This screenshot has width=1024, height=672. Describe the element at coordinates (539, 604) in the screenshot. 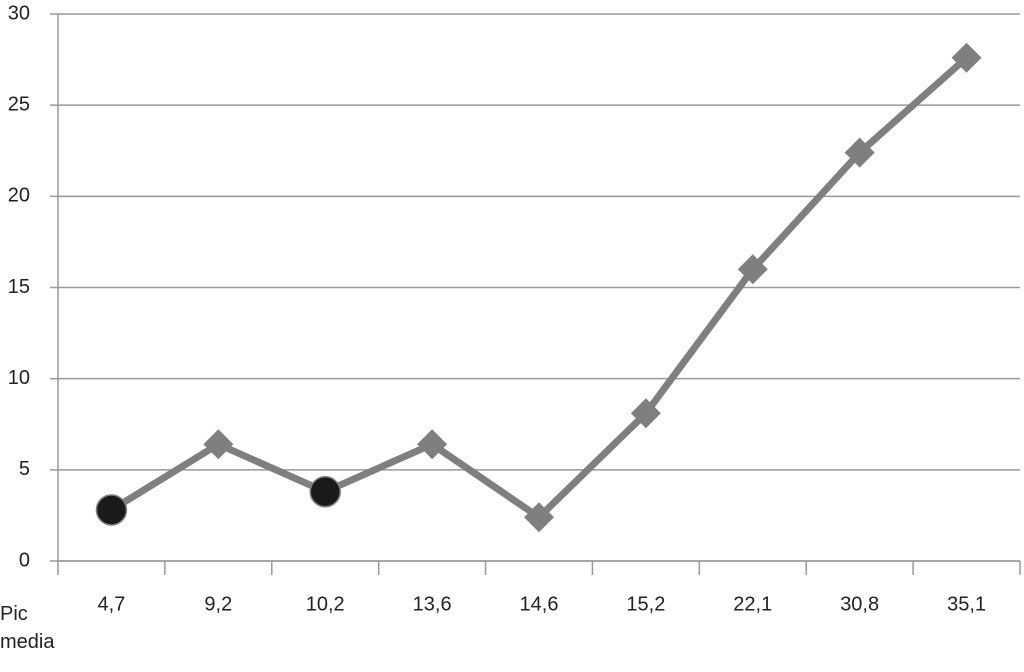

I see `x-tick-label: 14,6` at that location.